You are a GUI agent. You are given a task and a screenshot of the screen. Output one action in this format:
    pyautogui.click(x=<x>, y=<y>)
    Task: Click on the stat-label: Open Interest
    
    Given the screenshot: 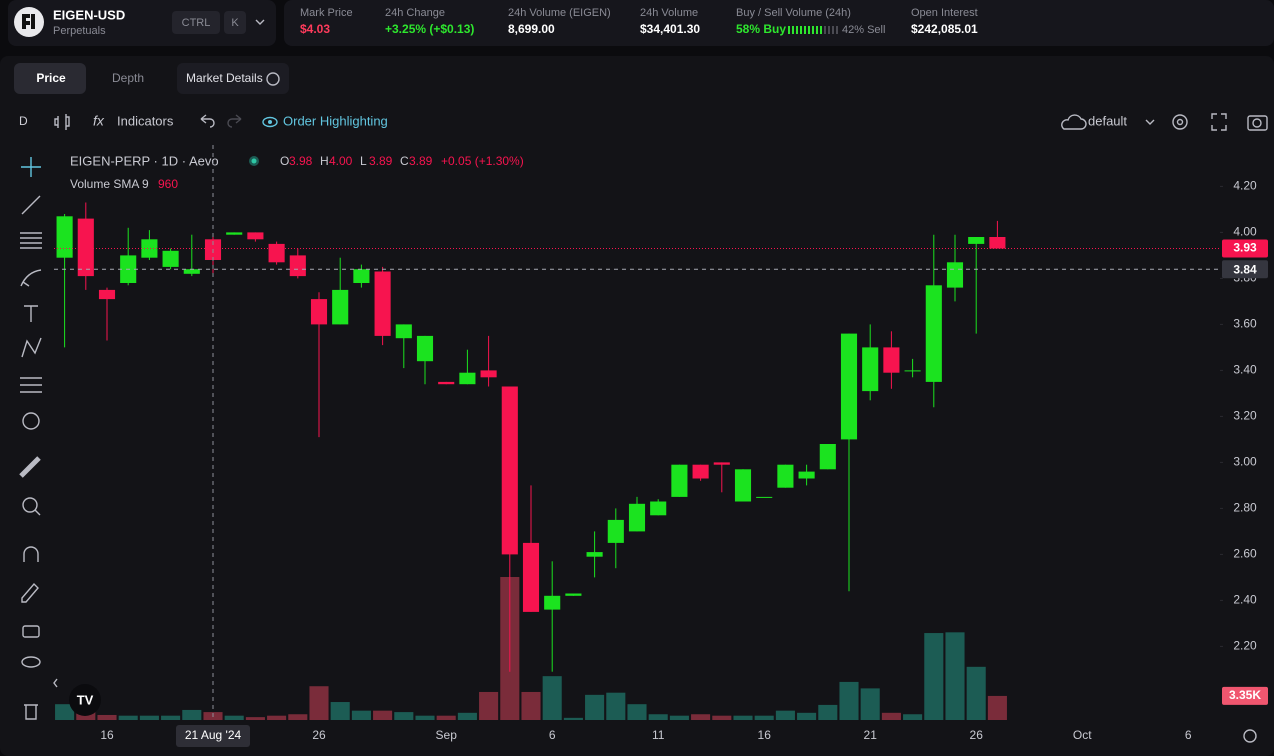 What is the action you would take?
    pyautogui.click(x=944, y=13)
    